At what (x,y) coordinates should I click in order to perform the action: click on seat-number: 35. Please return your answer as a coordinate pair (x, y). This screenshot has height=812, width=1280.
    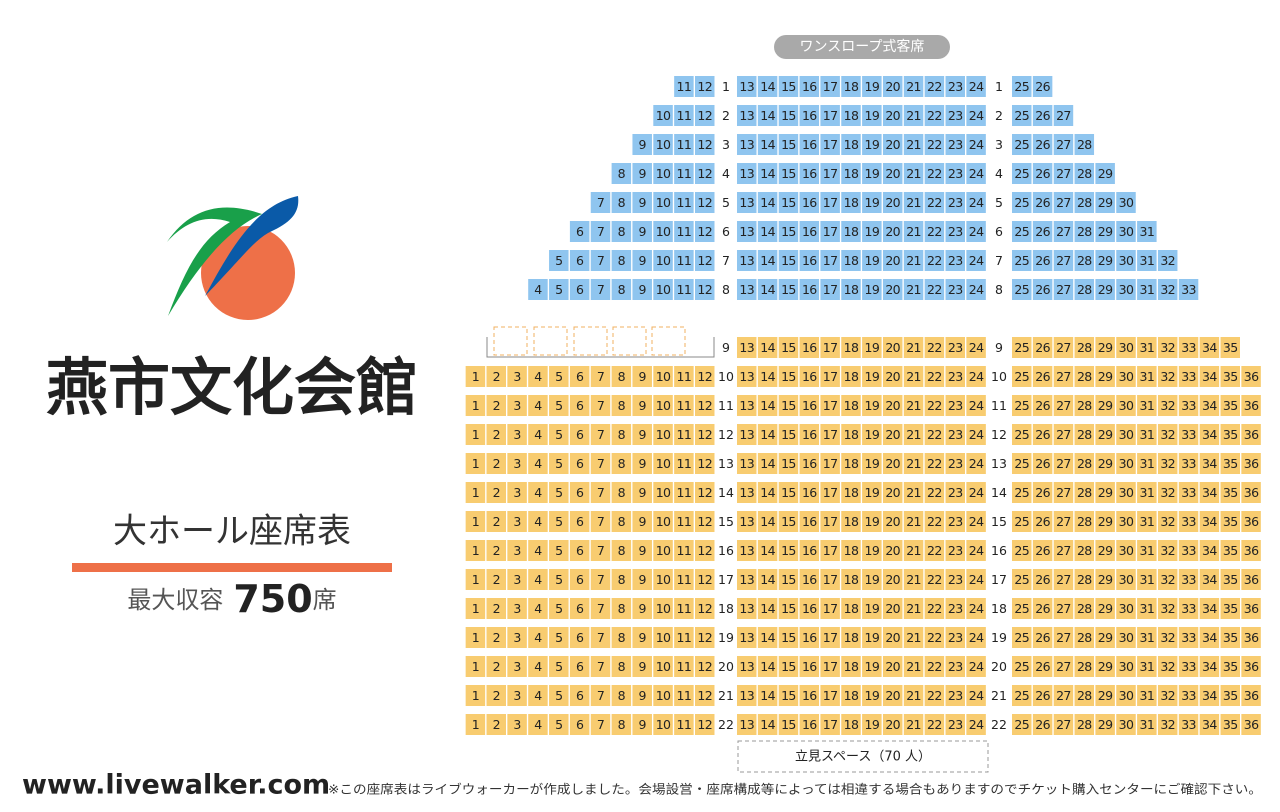
    Looking at the image, I should click on (1230, 637).